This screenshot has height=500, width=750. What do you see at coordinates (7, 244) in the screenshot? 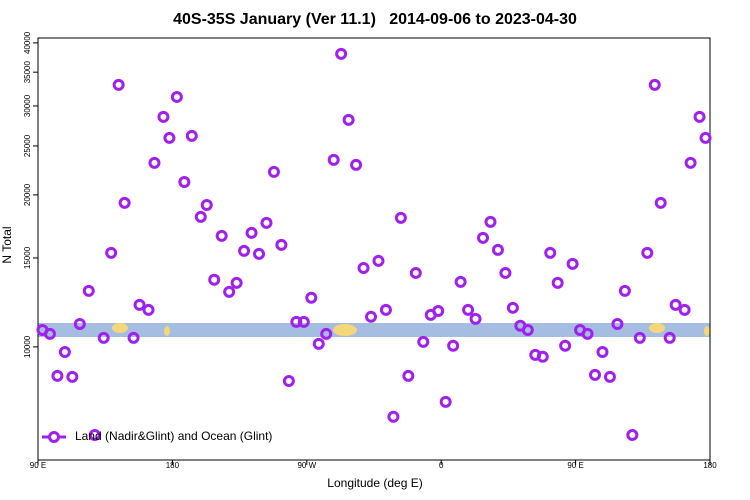
I see `y-axis-label: N Total` at bounding box center [7, 244].